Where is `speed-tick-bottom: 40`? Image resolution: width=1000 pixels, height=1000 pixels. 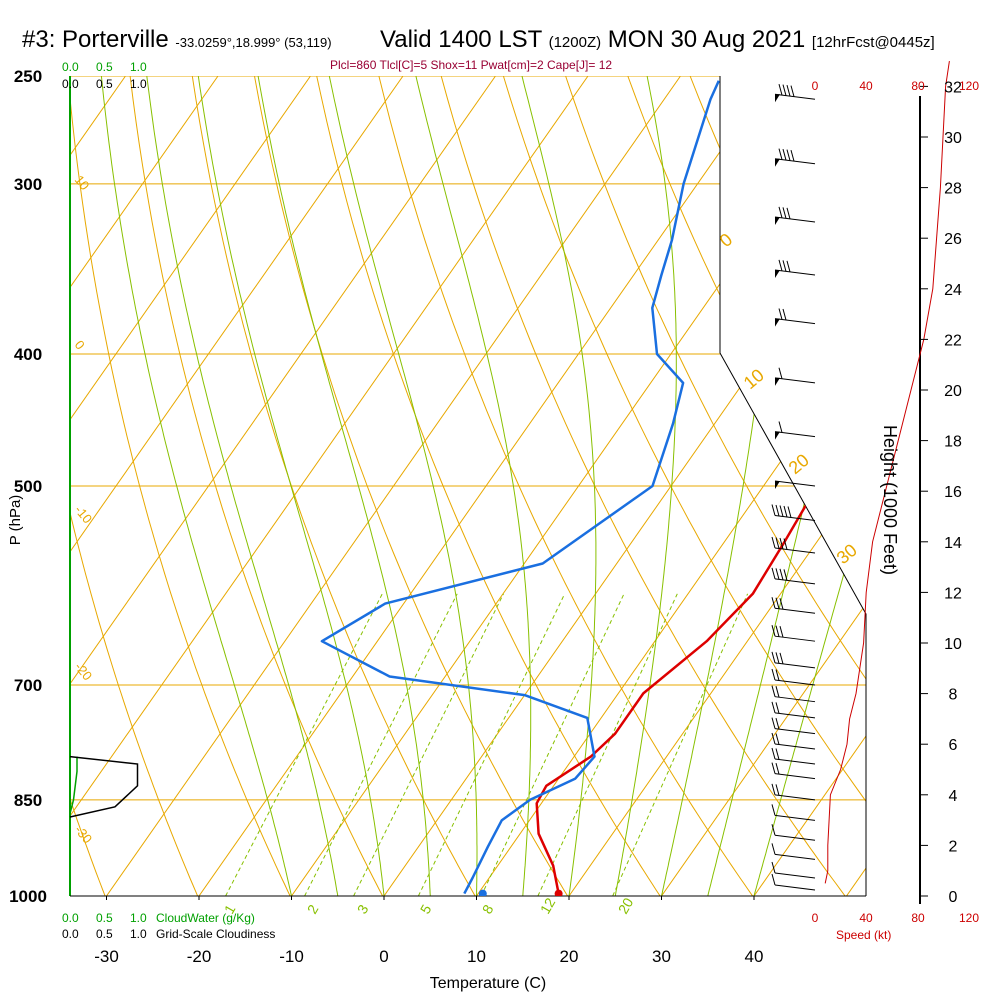
speed-tick-bottom: 40 is located at coordinates (866, 918).